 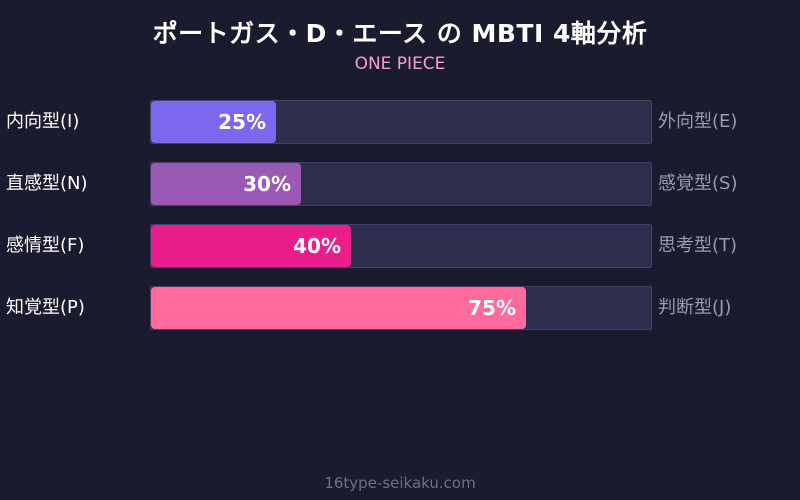 What do you see at coordinates (698, 121) in the screenshot?
I see `right-label-extrovert: 外向型(E)` at bounding box center [698, 121].